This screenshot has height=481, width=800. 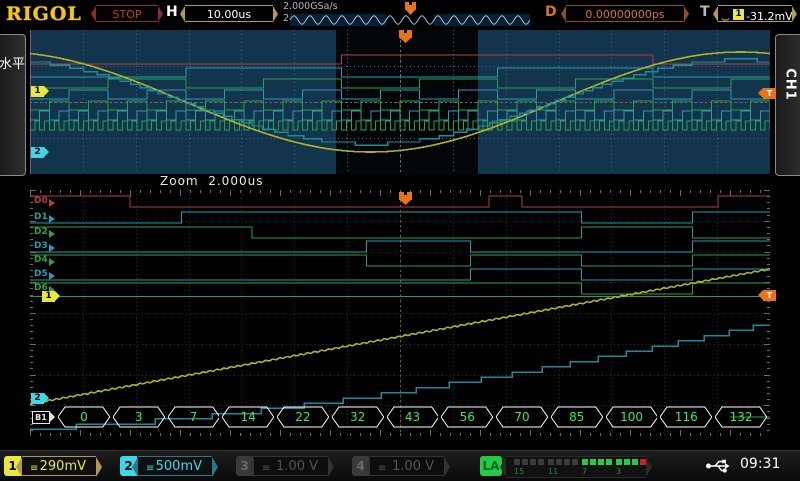 I want to click on bus-packet: 14, so click(x=248, y=417).